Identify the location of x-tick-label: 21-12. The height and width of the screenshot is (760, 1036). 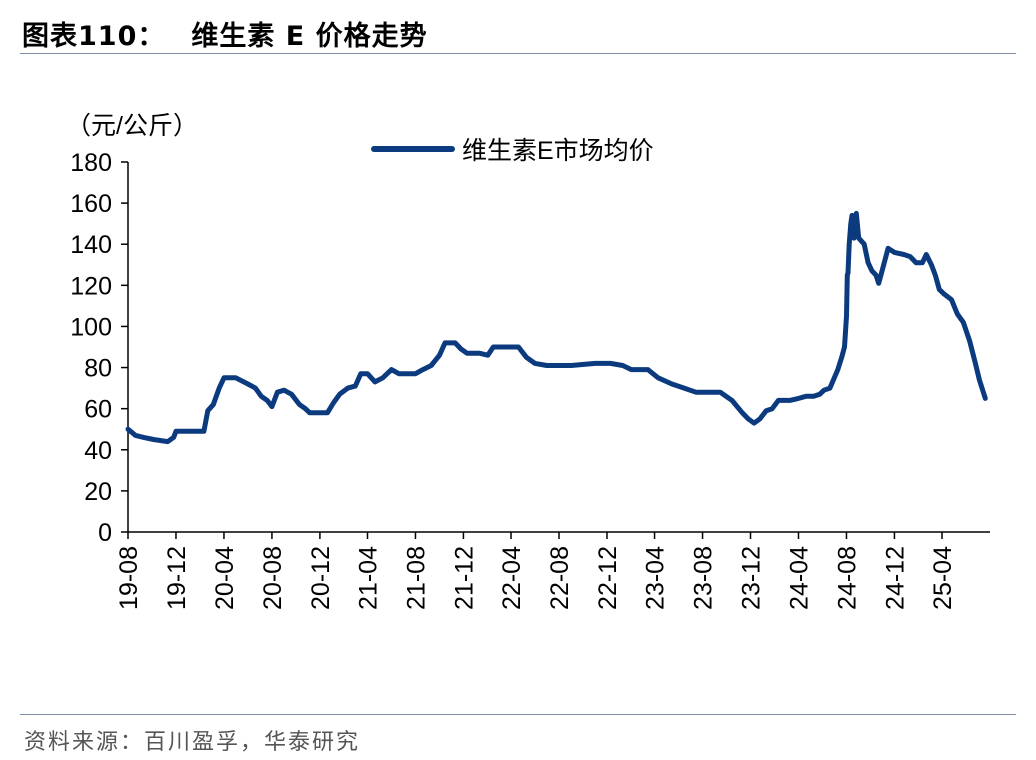
(464, 578).